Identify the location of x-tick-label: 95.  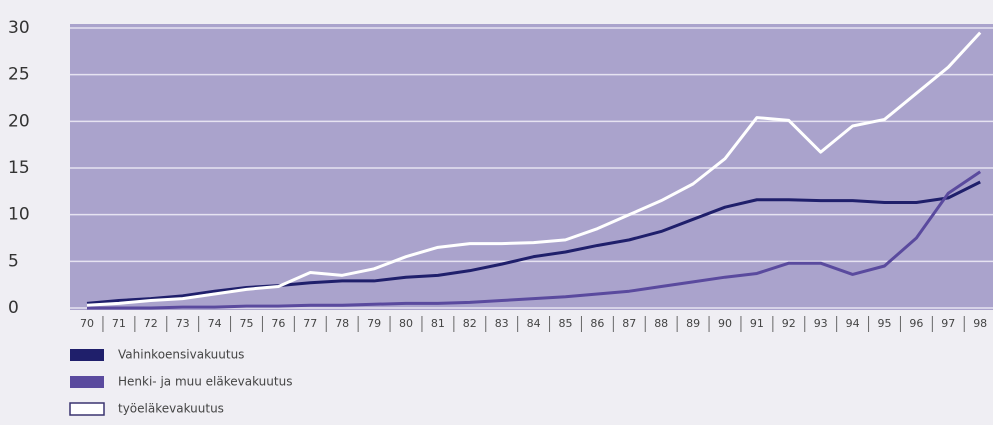
(885, 323).